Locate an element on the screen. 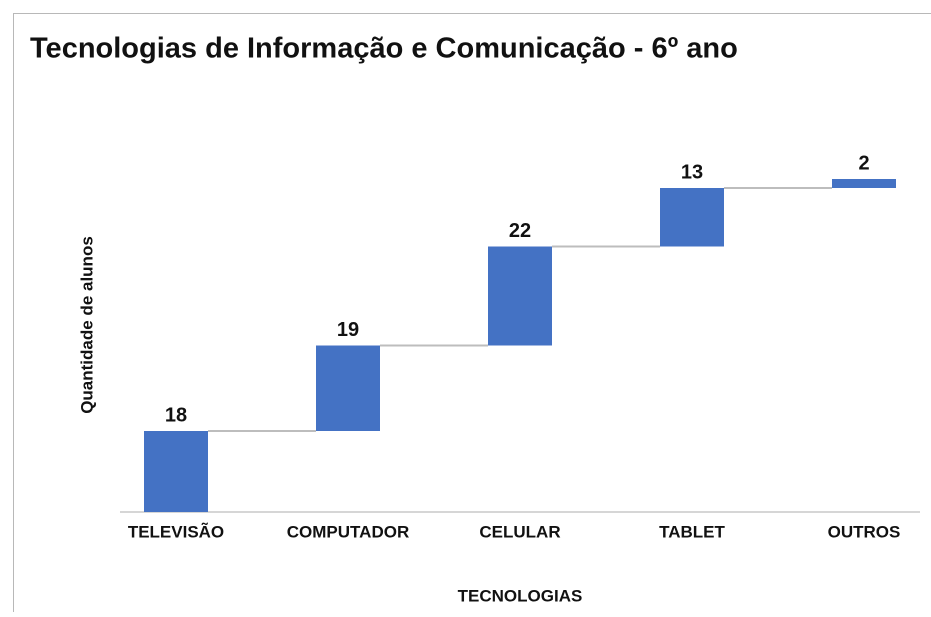 The width and height of the screenshot is (931, 617). data-label: 18 is located at coordinates (176, 415).